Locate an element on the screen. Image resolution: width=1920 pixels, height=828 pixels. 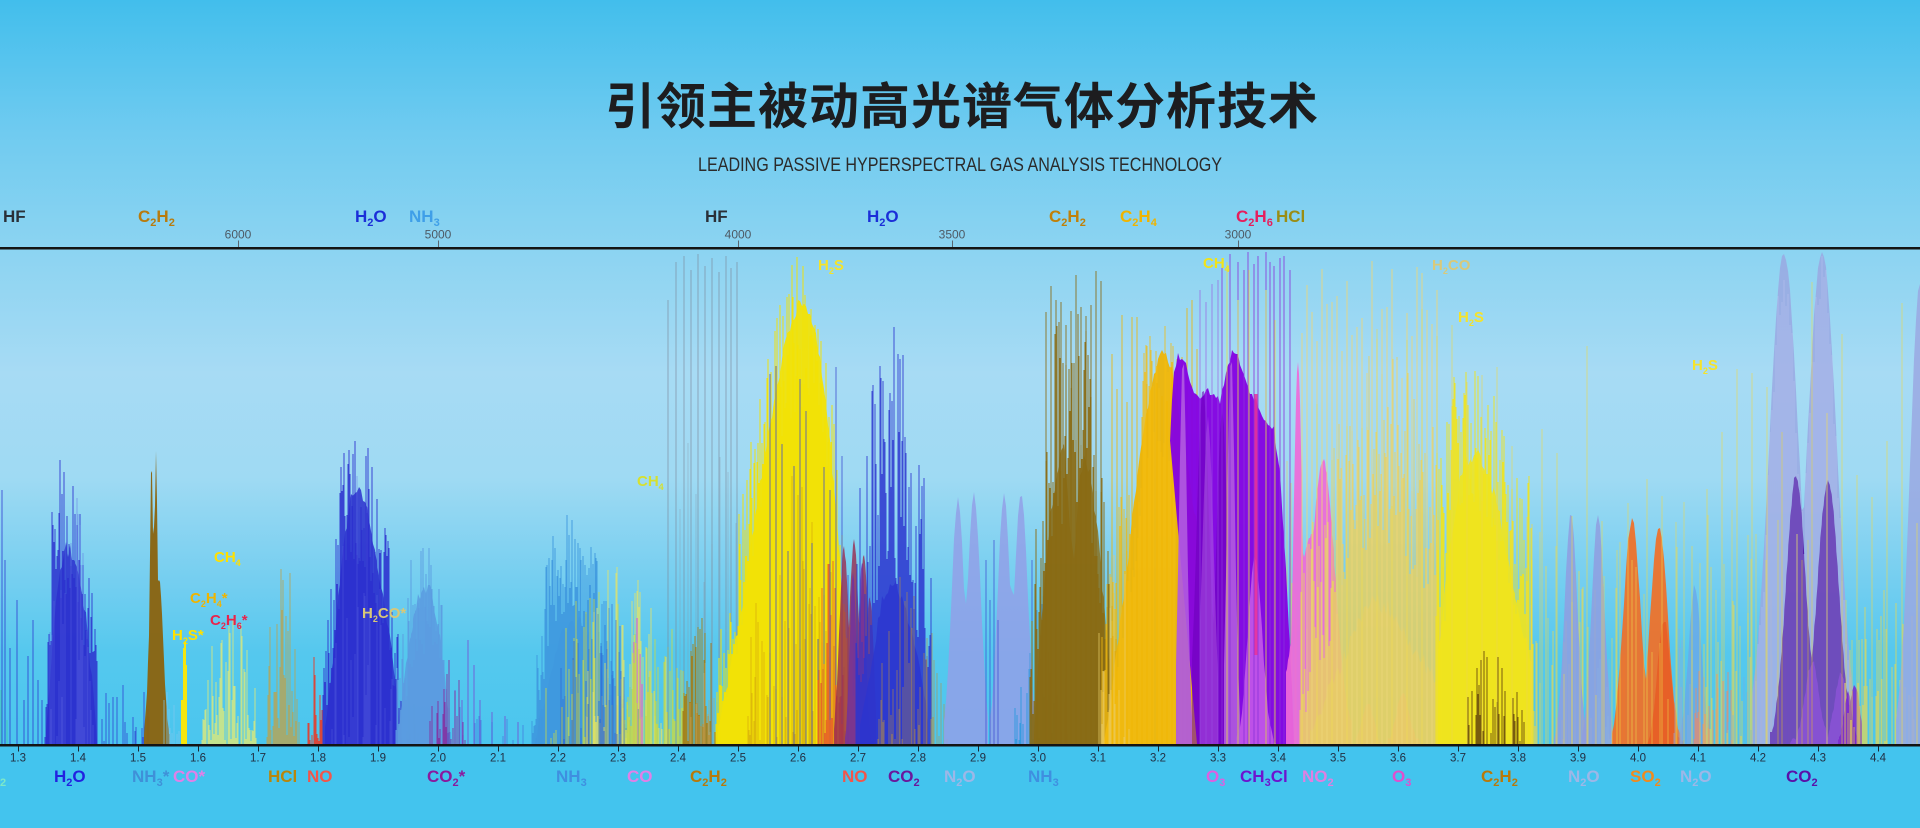
svg-text: 4.0 is located at coordinates (1638, 759).